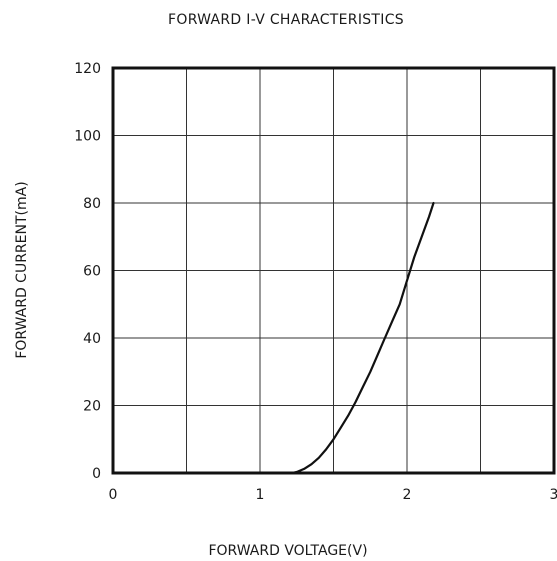 The image size is (557, 561). I want to click on y-tick-label: 0, so click(96, 474).